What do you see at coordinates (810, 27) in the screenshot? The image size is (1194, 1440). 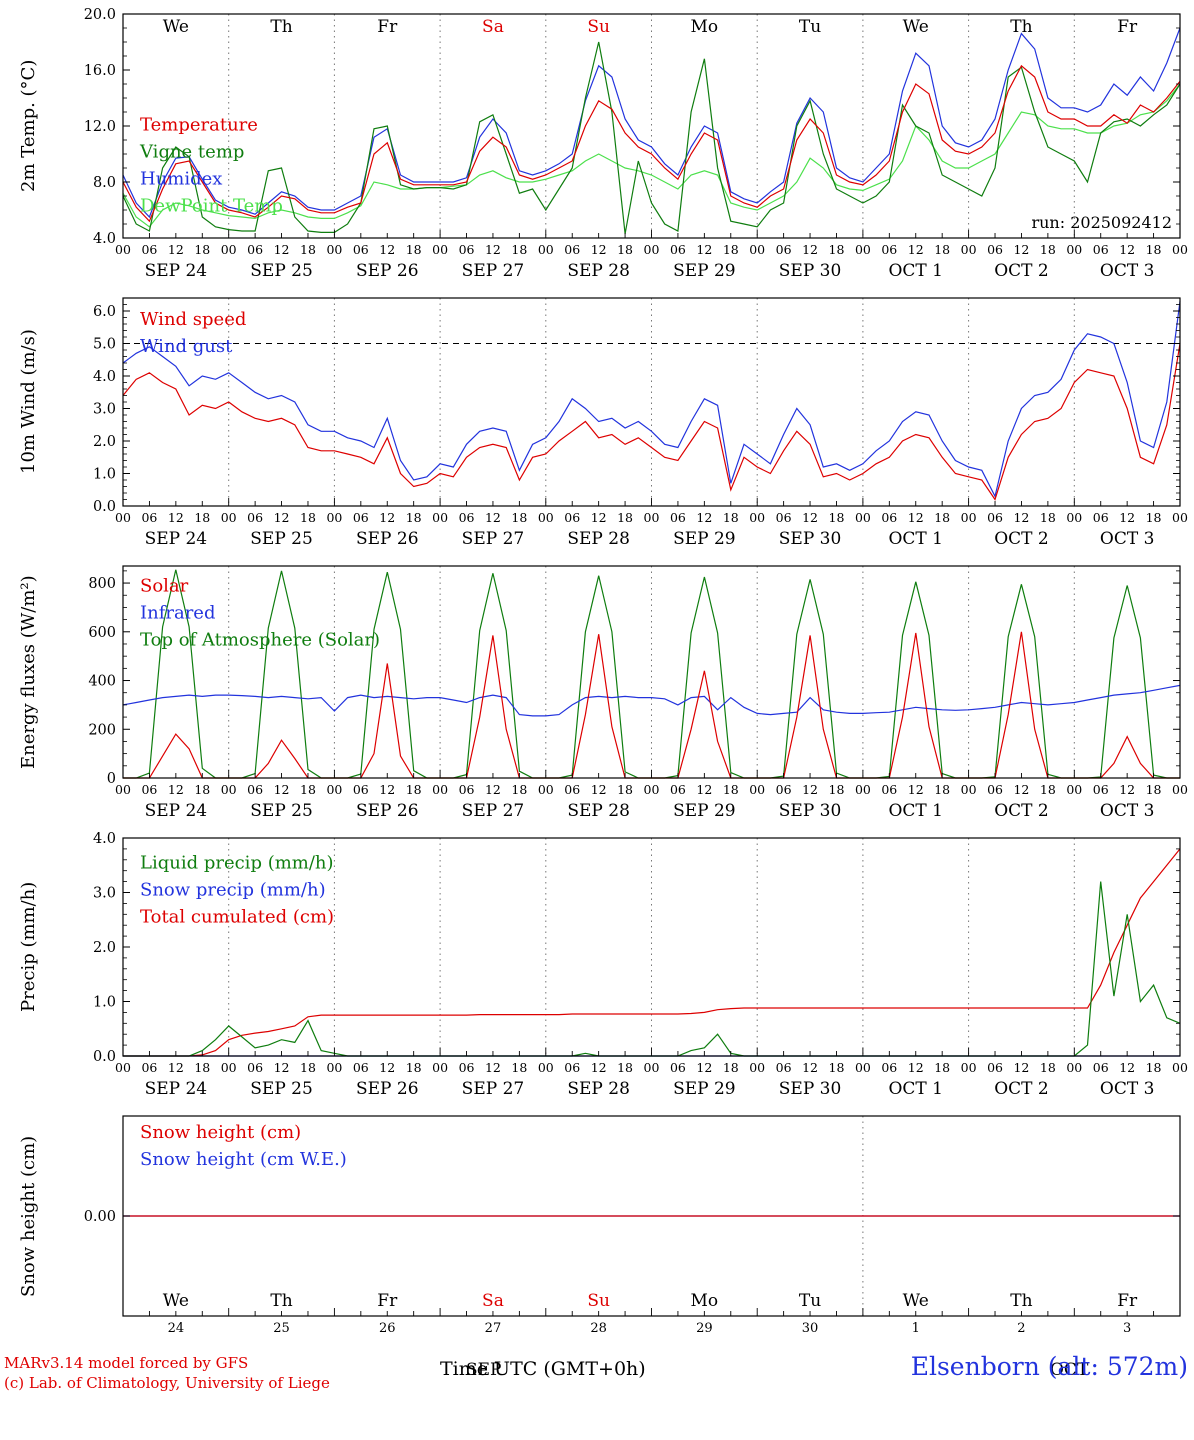 I see `day-name-label: Tu` at bounding box center [810, 27].